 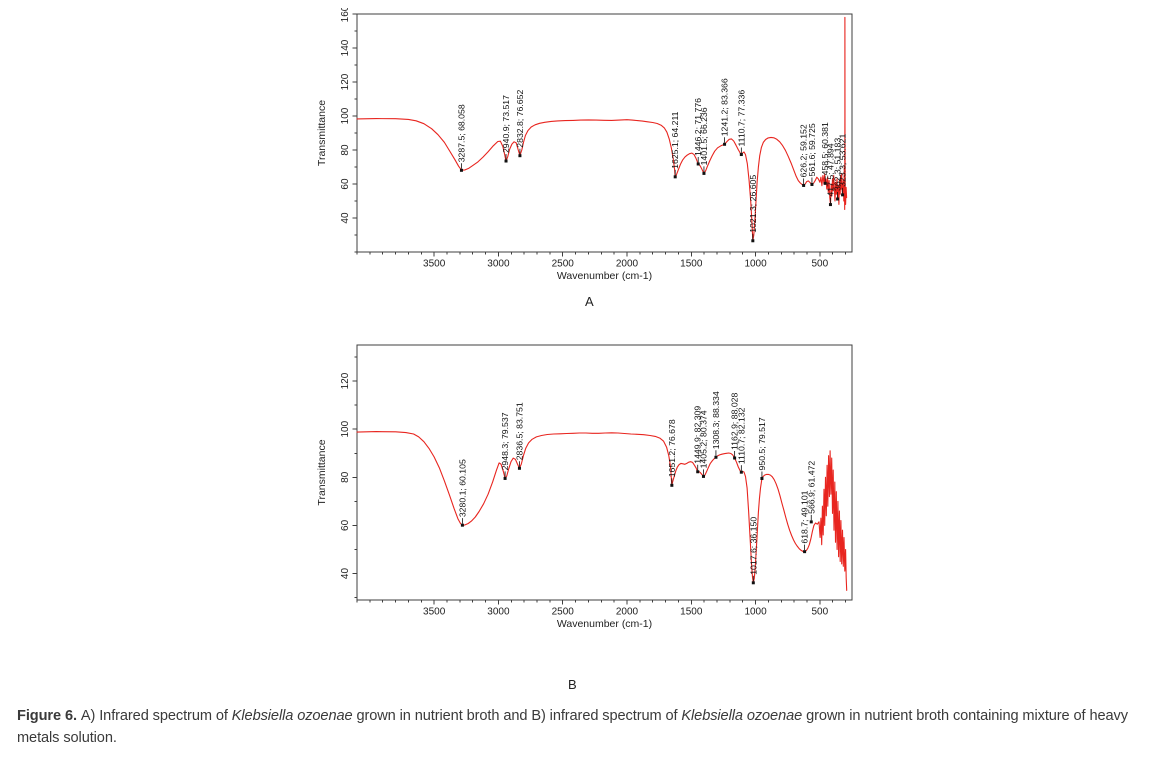 I want to click on svg-text: 140, so click(x=345, y=47).